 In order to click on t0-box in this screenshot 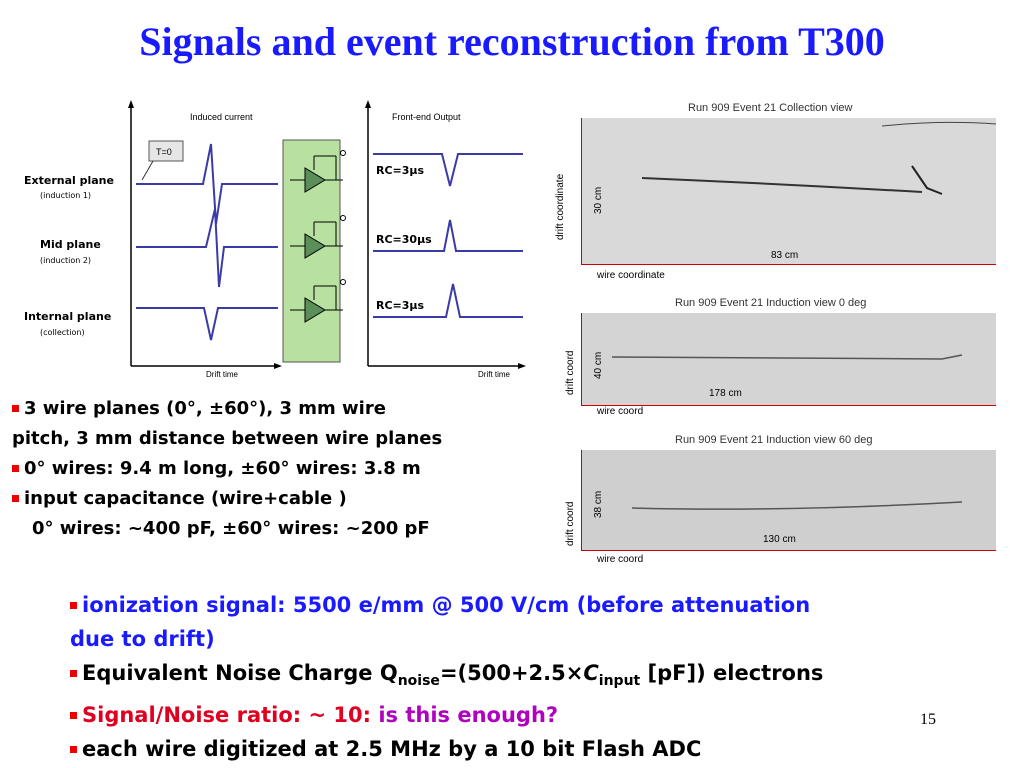, I will do `click(166, 151)`.